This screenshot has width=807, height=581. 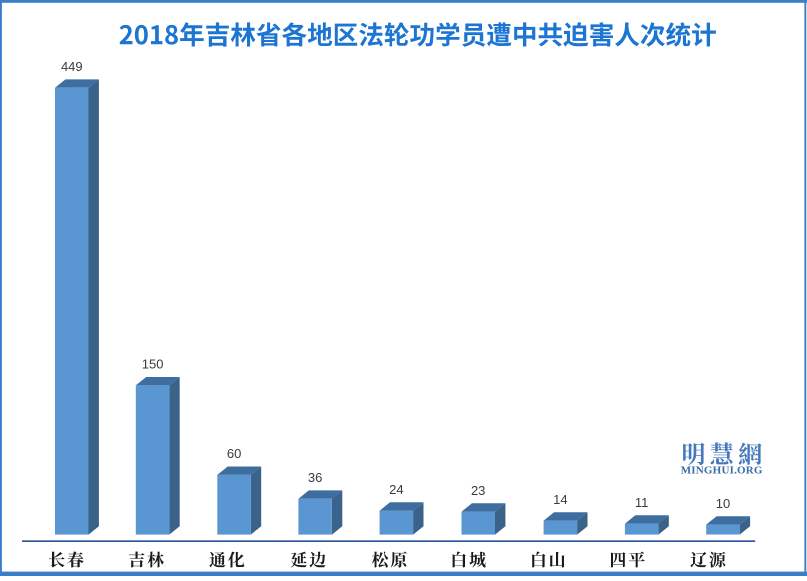 What do you see at coordinates (560, 499) in the screenshot?
I see `svg-text: 14` at bounding box center [560, 499].